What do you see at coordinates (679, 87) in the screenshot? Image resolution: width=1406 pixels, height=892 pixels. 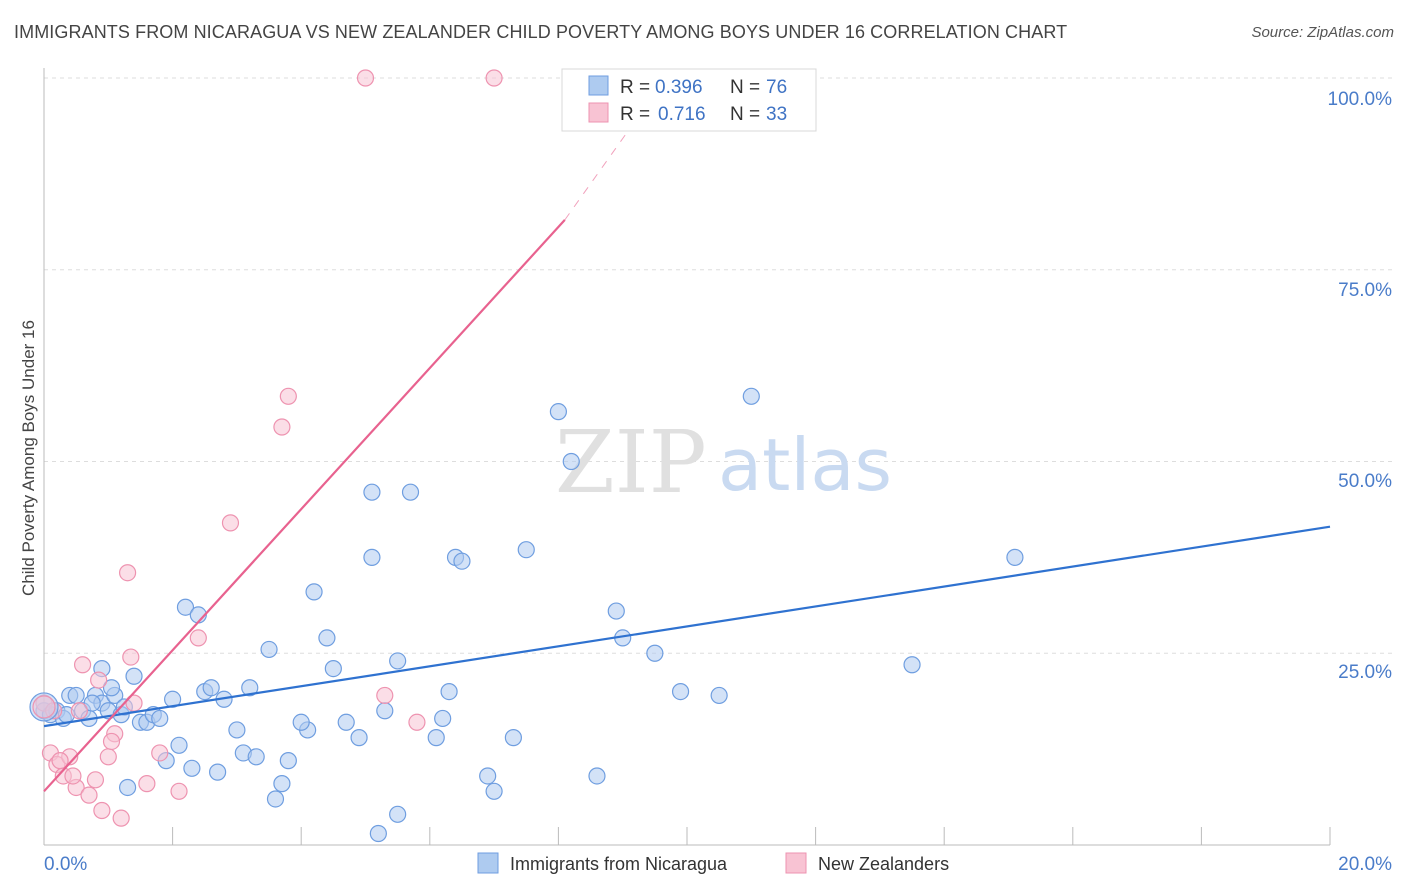 I see `legend-r-value-1: 0.396` at bounding box center [679, 87].